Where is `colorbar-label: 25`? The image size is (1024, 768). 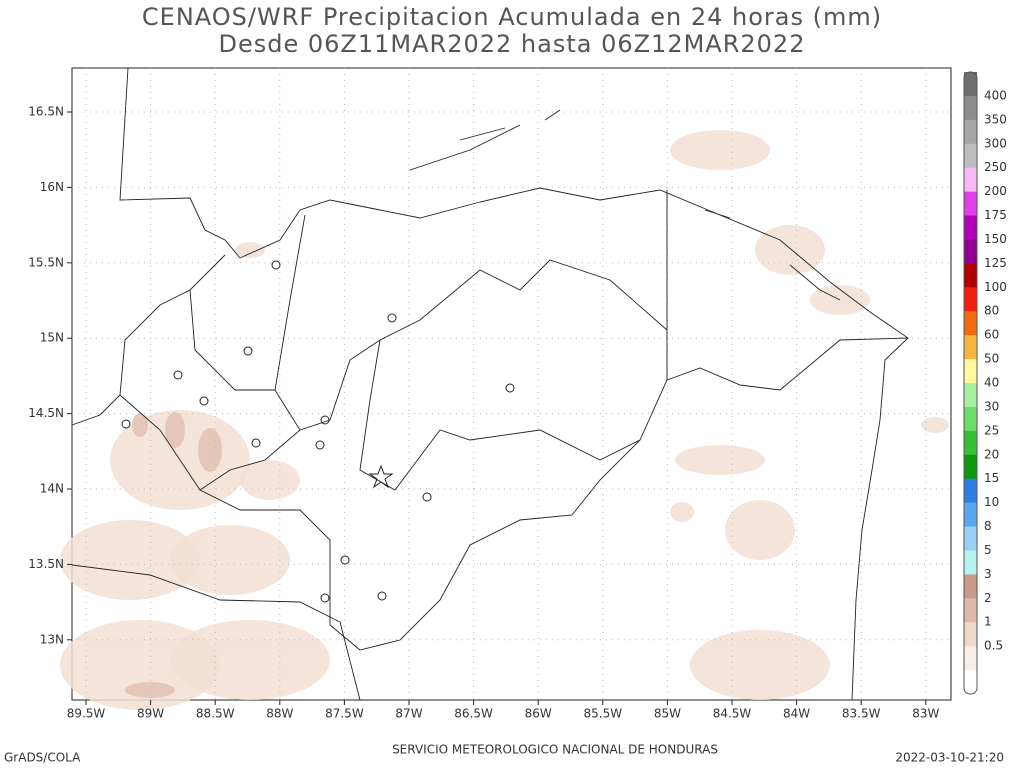 colorbar-label: 25 is located at coordinates (991, 430).